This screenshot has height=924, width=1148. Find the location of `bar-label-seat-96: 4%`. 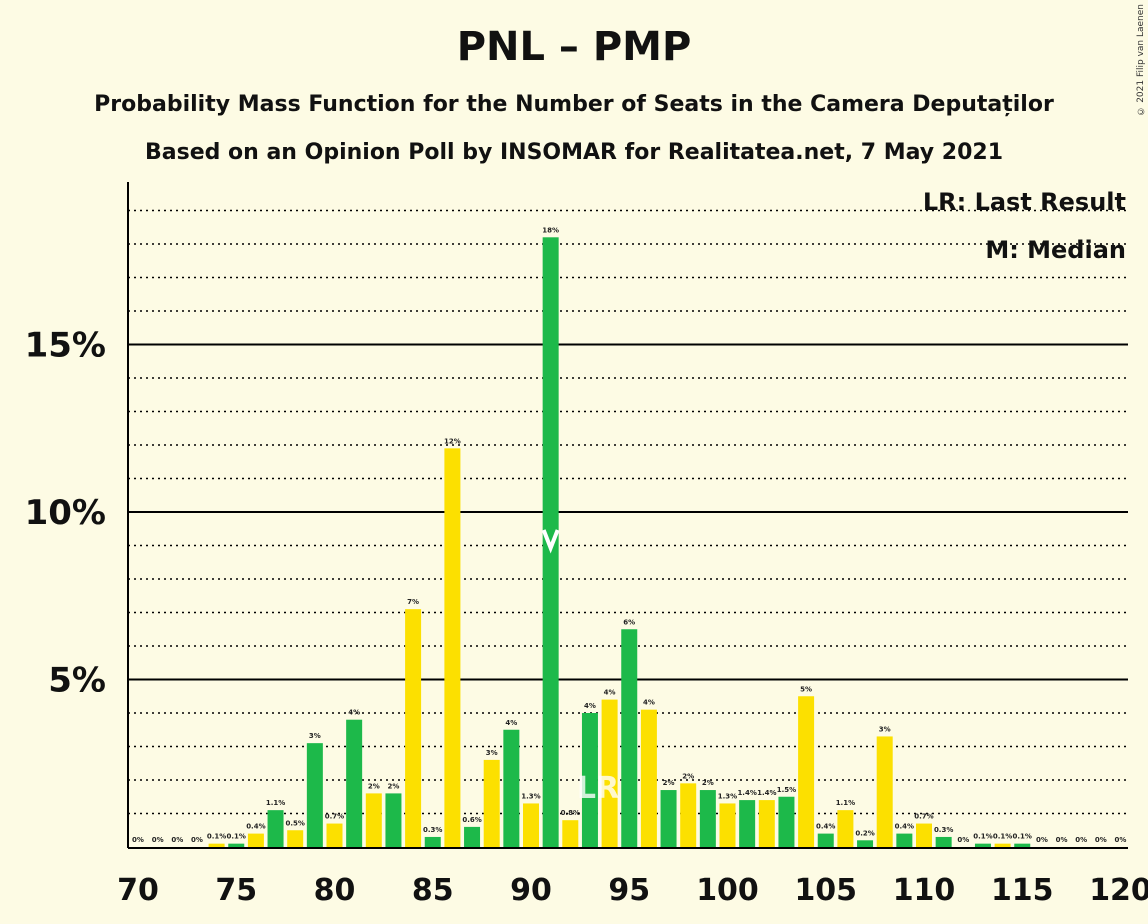

bar-label-seat-96: 4% is located at coordinates (649, 703).